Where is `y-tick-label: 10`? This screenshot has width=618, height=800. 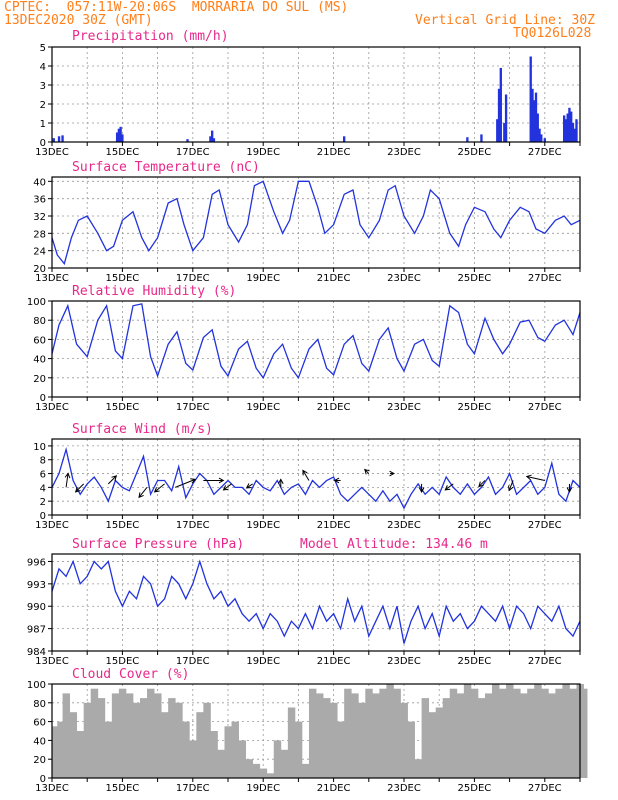
y-tick-label: 10 is located at coordinates (39, 447).